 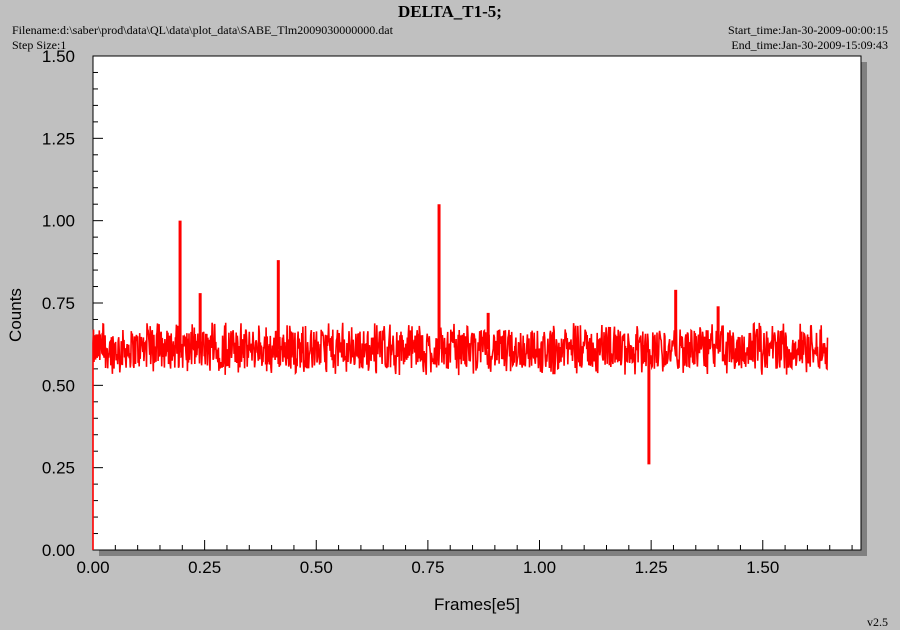 I want to click on x-tick-label: 1.00, so click(x=539, y=567).